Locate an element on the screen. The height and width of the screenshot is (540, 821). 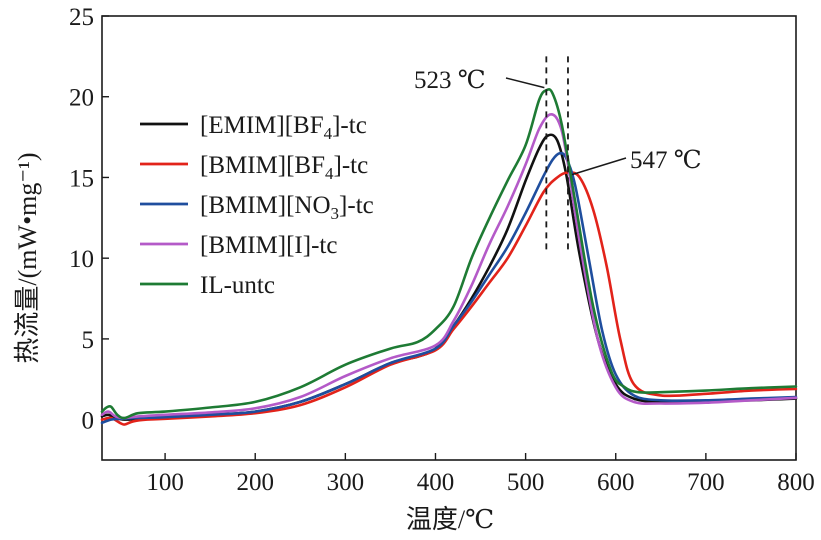
x-tick-label: 700 is located at coordinates (706, 482).